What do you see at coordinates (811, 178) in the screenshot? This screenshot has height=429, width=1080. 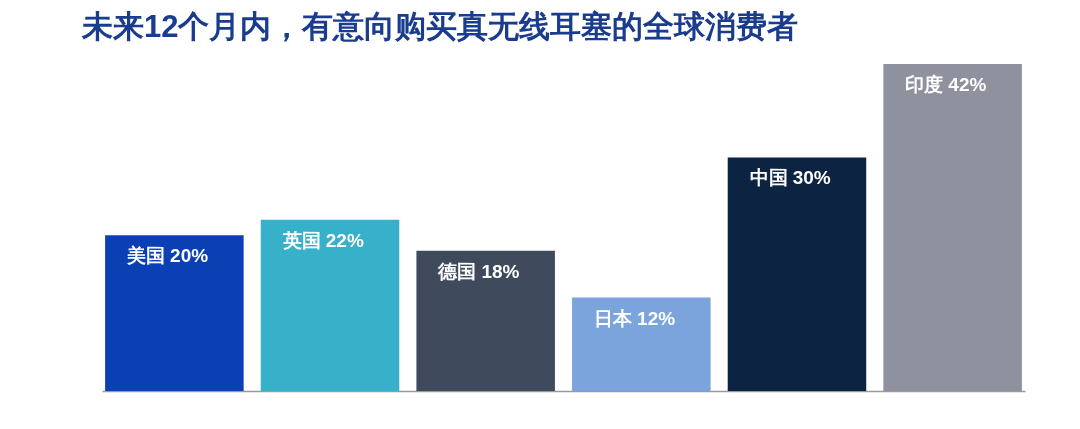 I see `data-label: 30%` at bounding box center [811, 178].